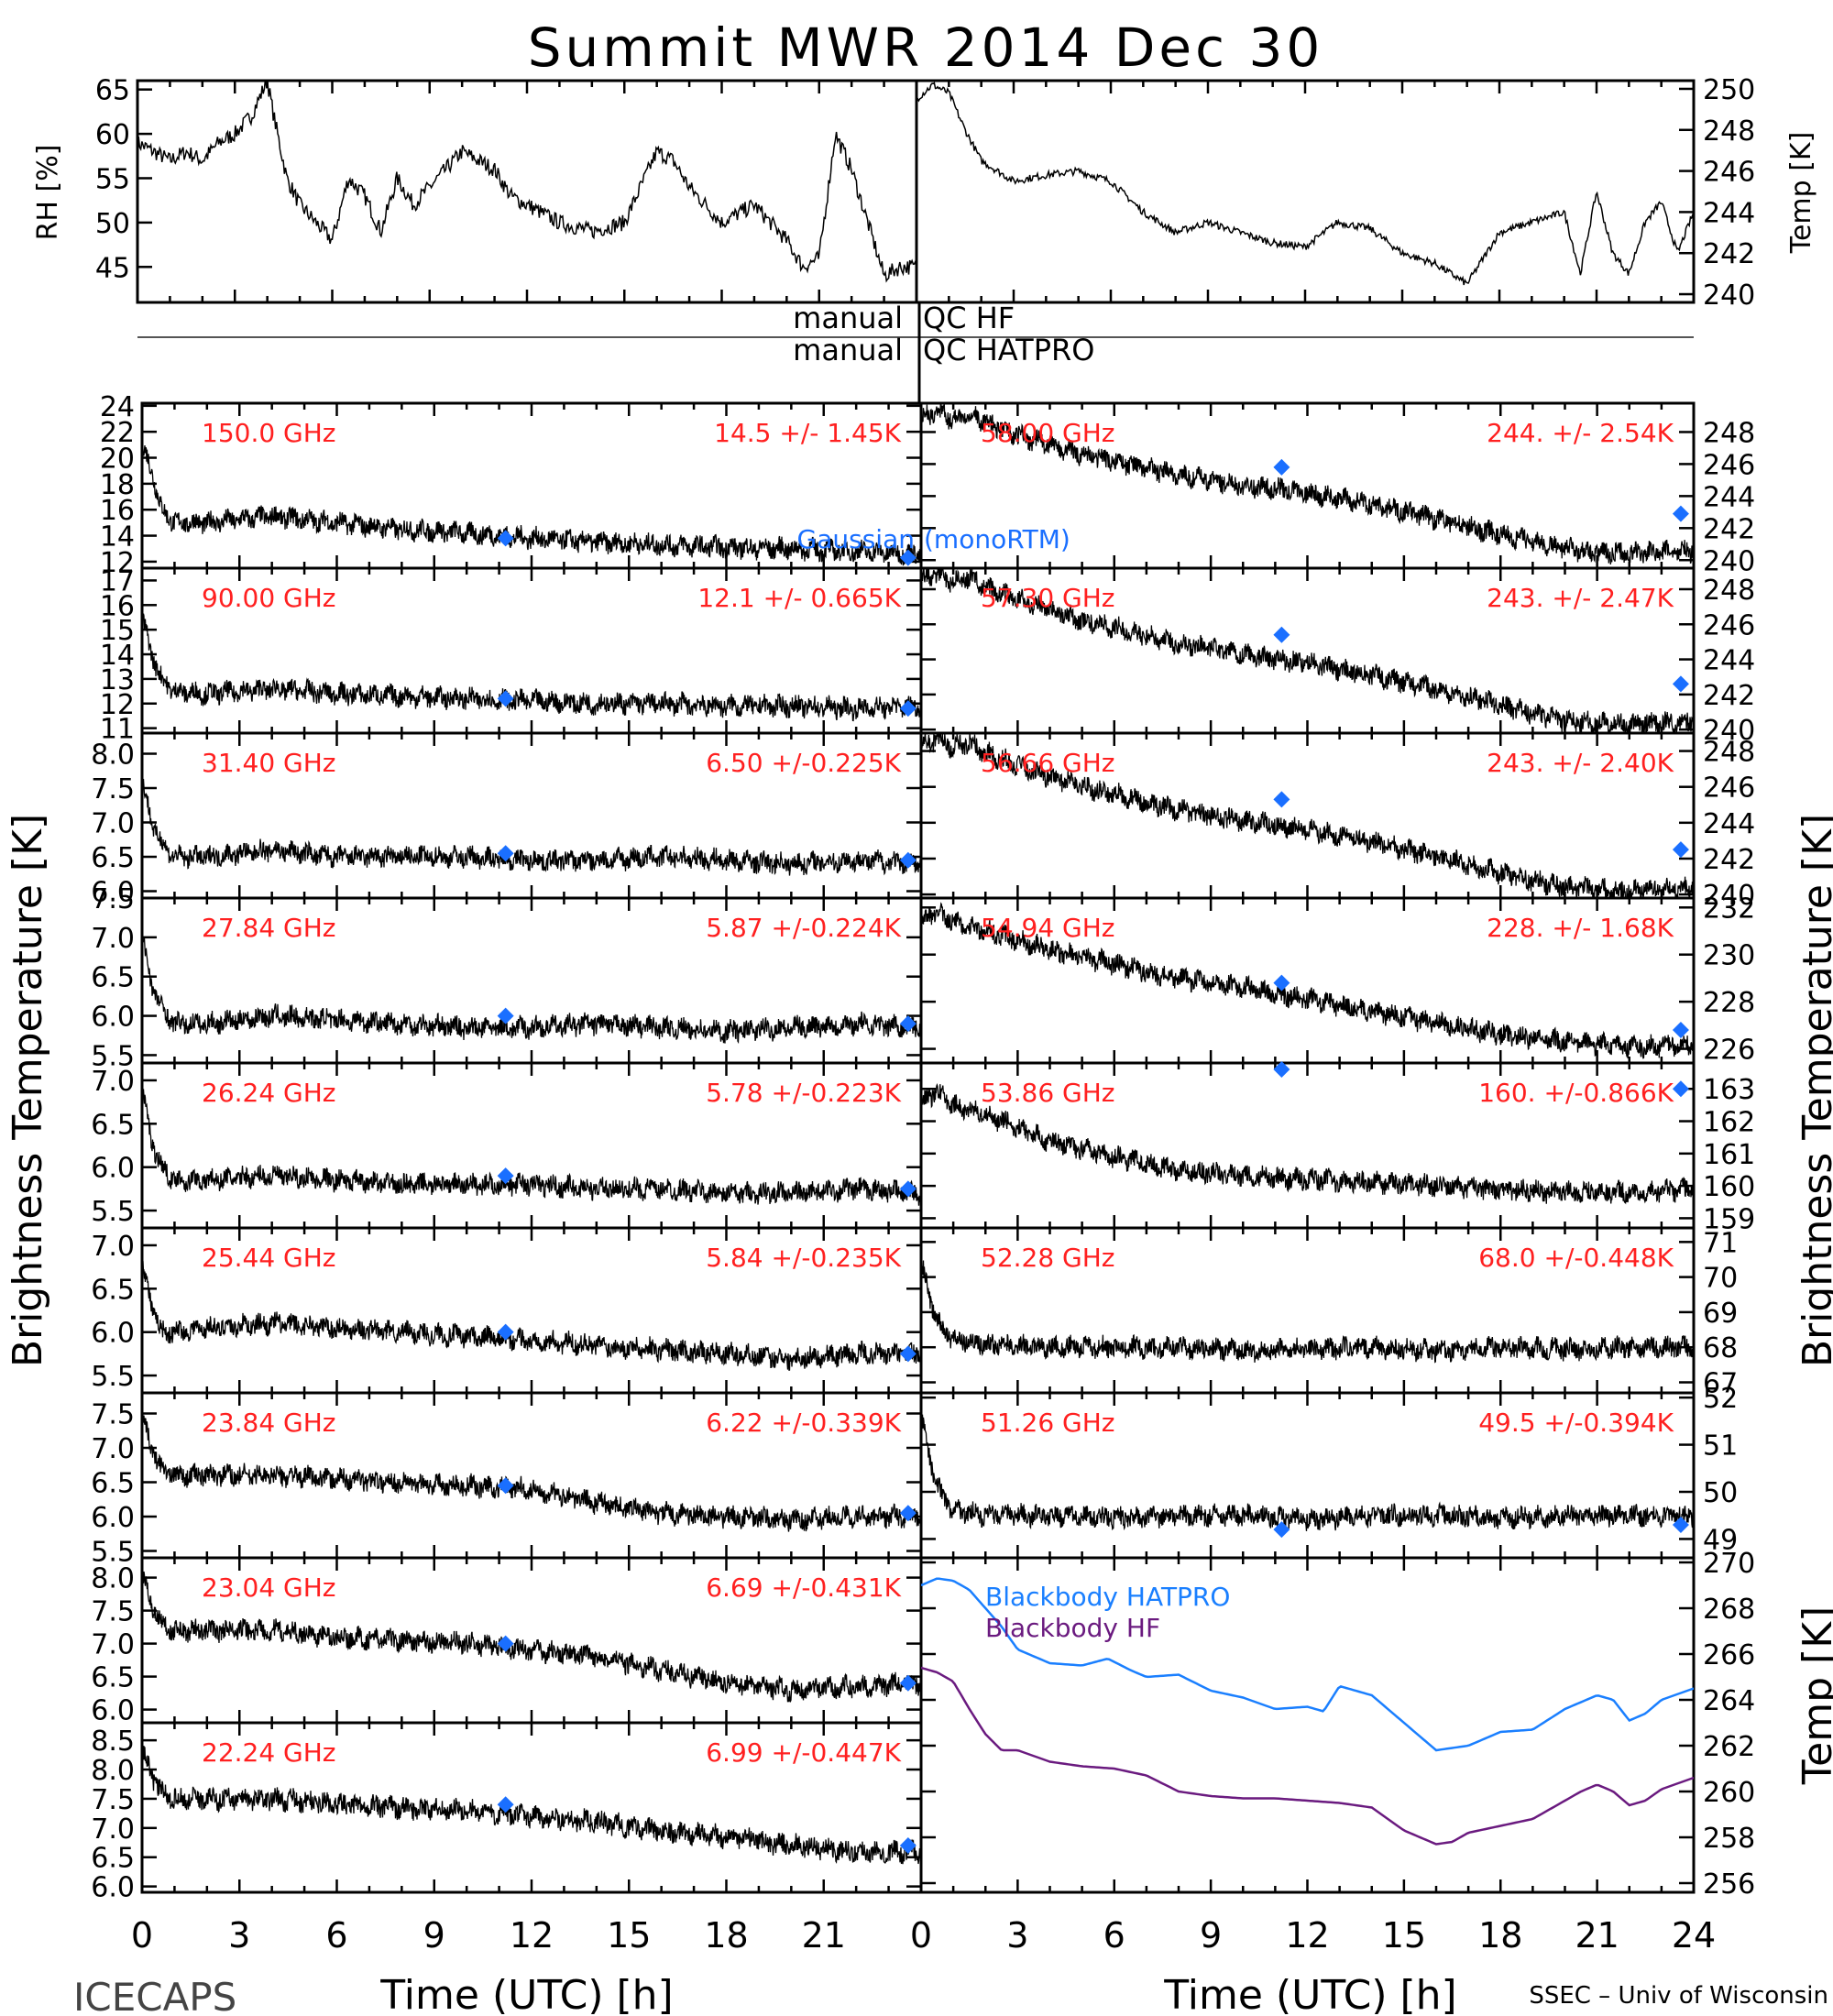 The height and width of the screenshot is (2016, 1833). Describe the element at coordinates (1307, 1312) in the screenshot. I see `trace-ch52` at that location.